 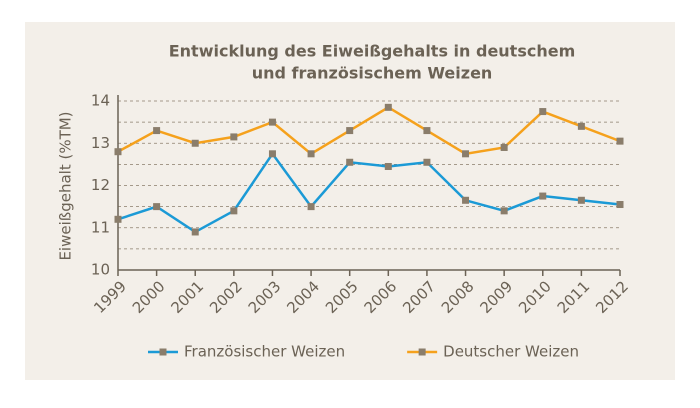 What do you see at coordinates (66, 185) in the screenshot?
I see `y-axis-title: Eiweißgehalt (%TM)` at bounding box center [66, 185].